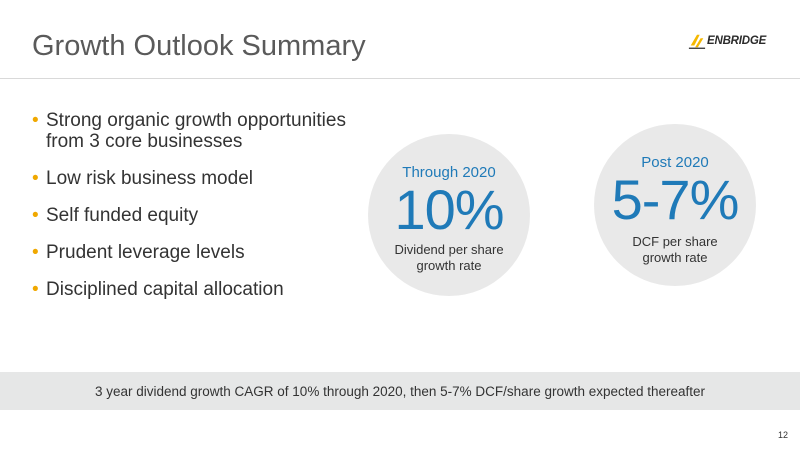 The image size is (800, 450). I want to click on bullet-item: • Disciplined capital allocation, so click(202, 289).